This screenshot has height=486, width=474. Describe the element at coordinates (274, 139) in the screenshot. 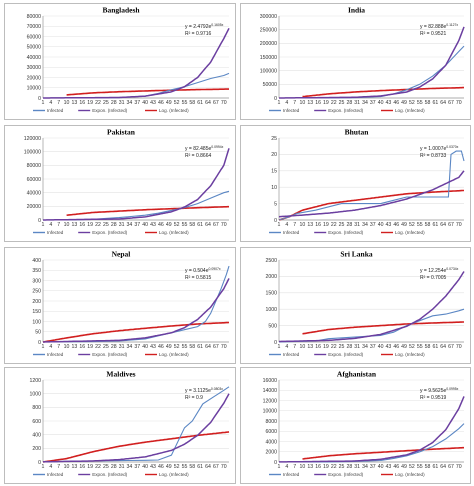

I see `y-tick-label: 25` at that location.